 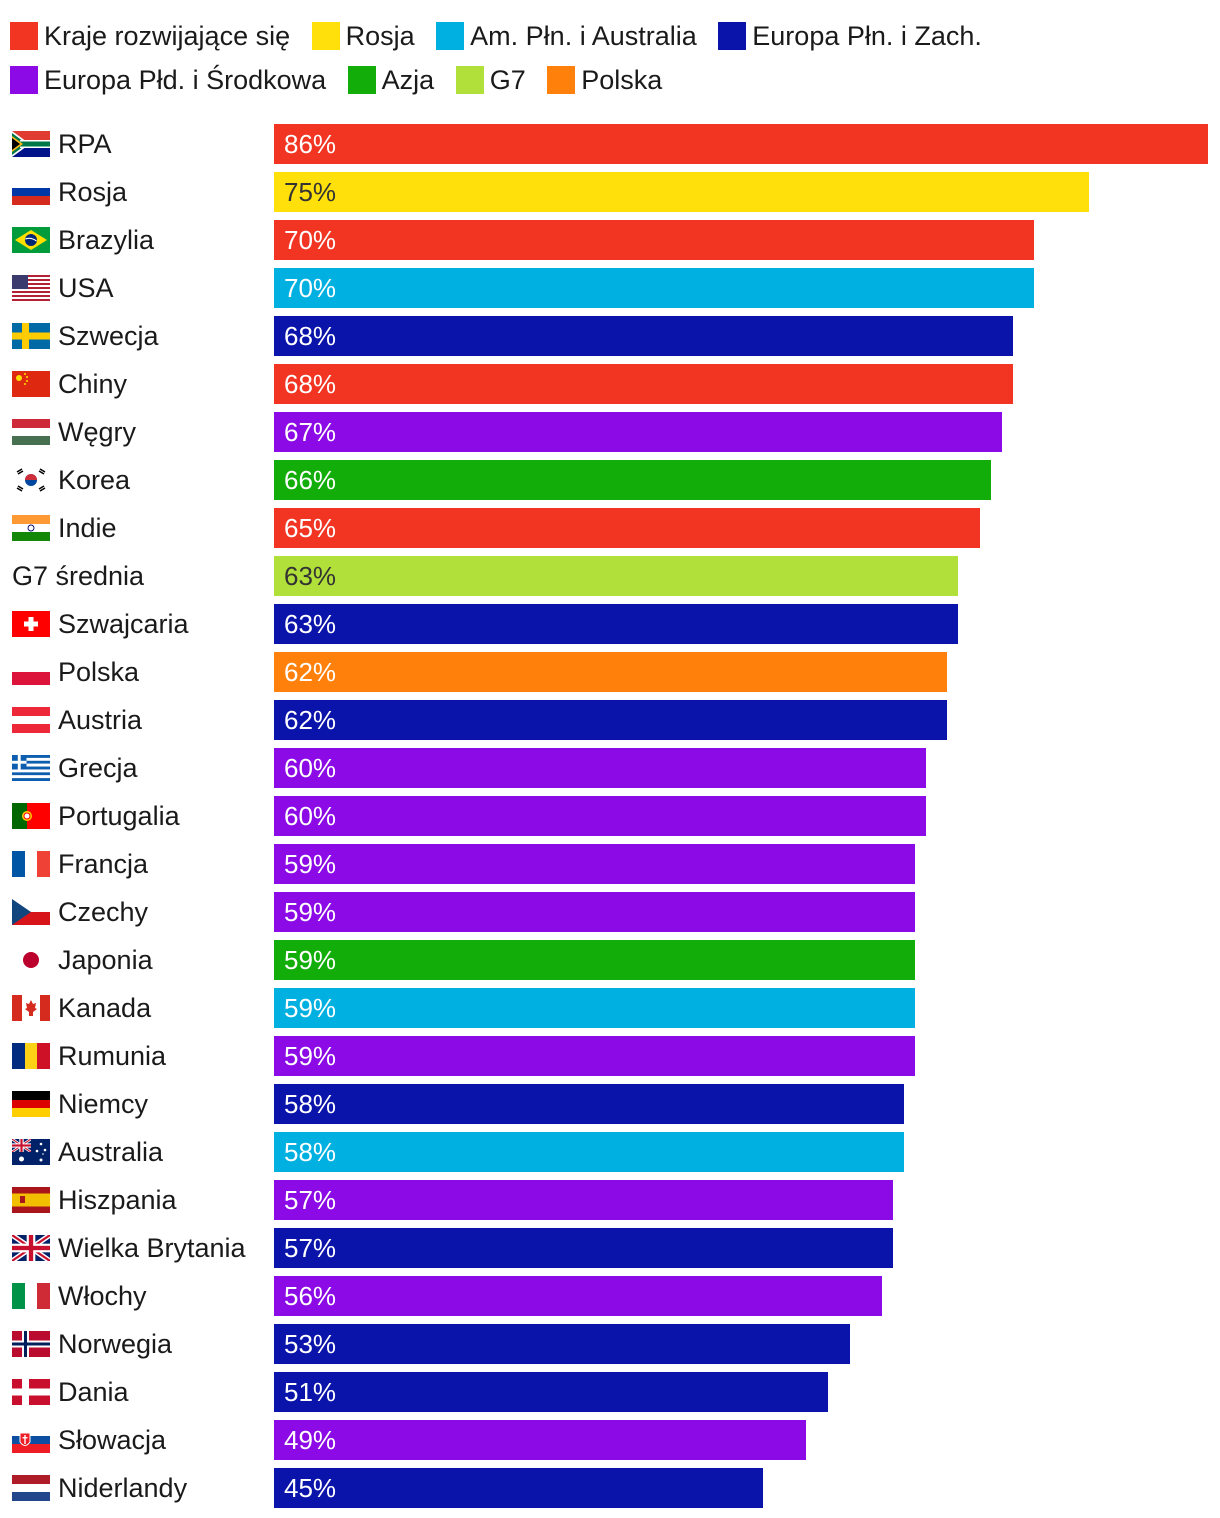 I want to click on bar-value-label: 60%, so click(x=310, y=768).